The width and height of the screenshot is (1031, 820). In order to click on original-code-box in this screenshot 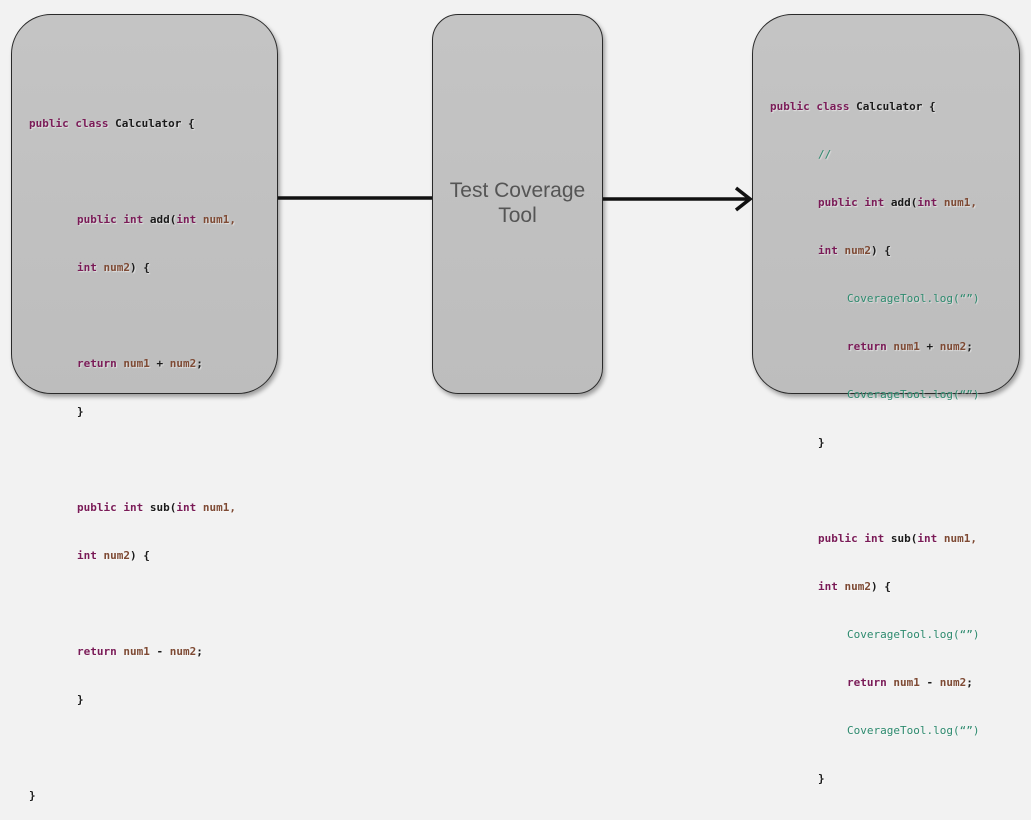, I will do `click(144, 204)`.